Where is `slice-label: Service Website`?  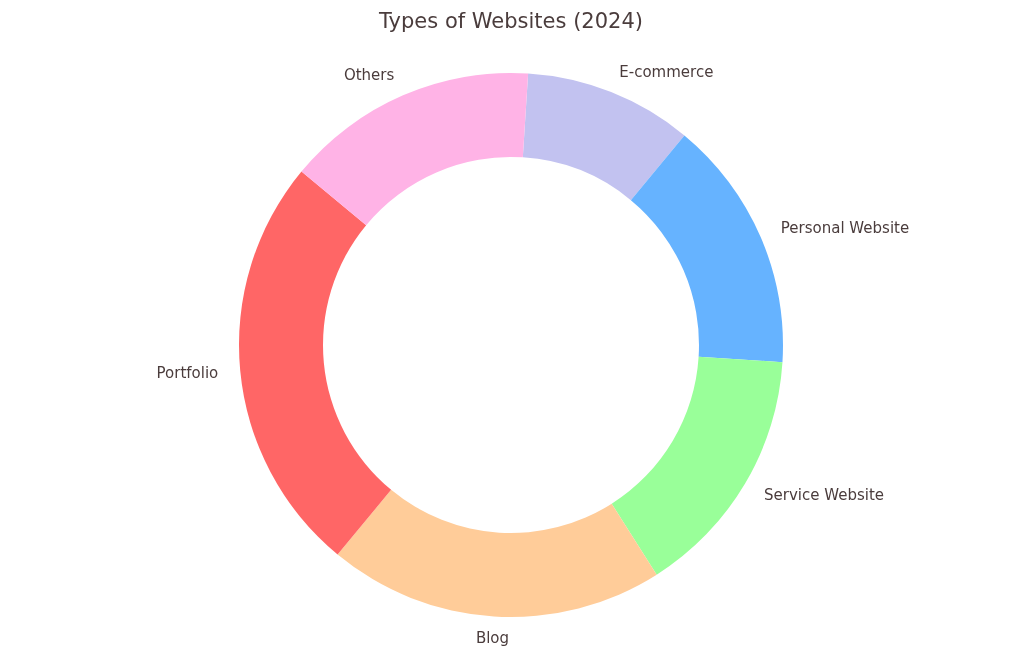
slice-label: Service Website is located at coordinates (824, 494).